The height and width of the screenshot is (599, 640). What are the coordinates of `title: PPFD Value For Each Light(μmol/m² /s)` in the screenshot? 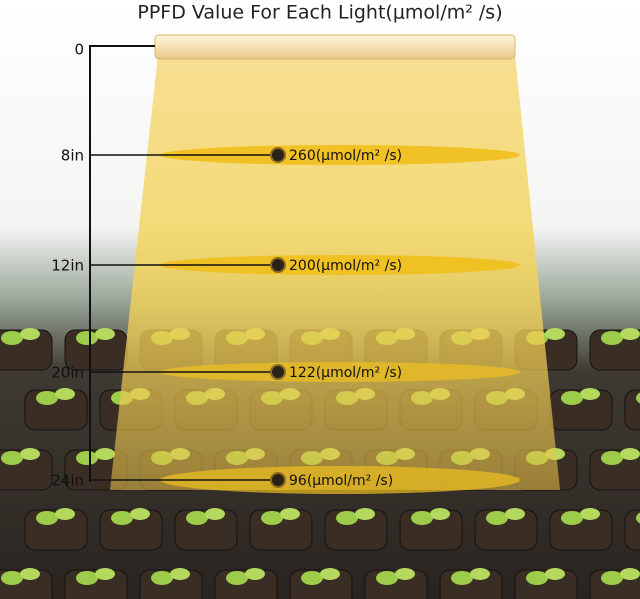 It's located at (319, 13).